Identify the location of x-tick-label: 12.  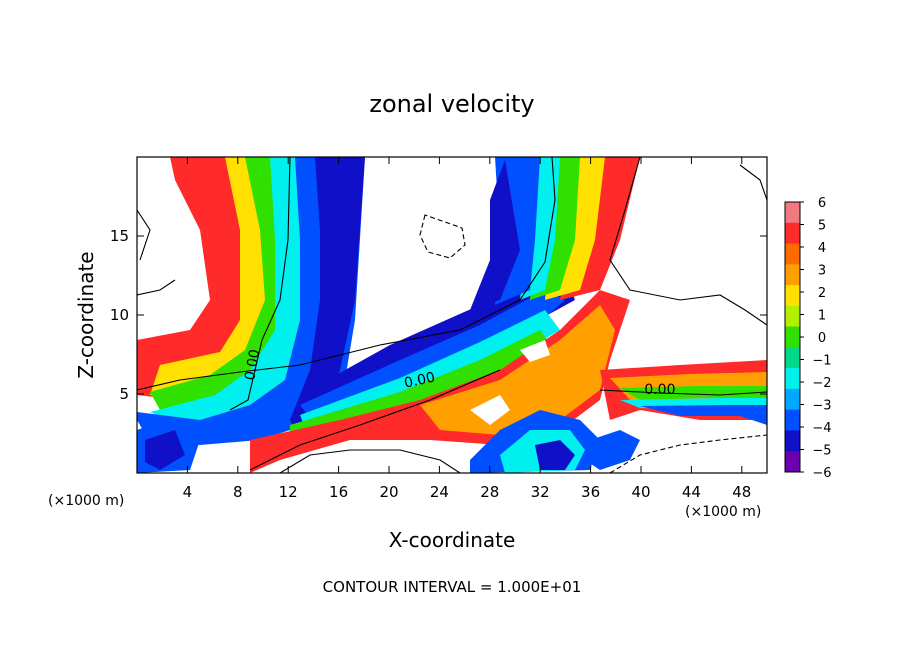
(288, 492).